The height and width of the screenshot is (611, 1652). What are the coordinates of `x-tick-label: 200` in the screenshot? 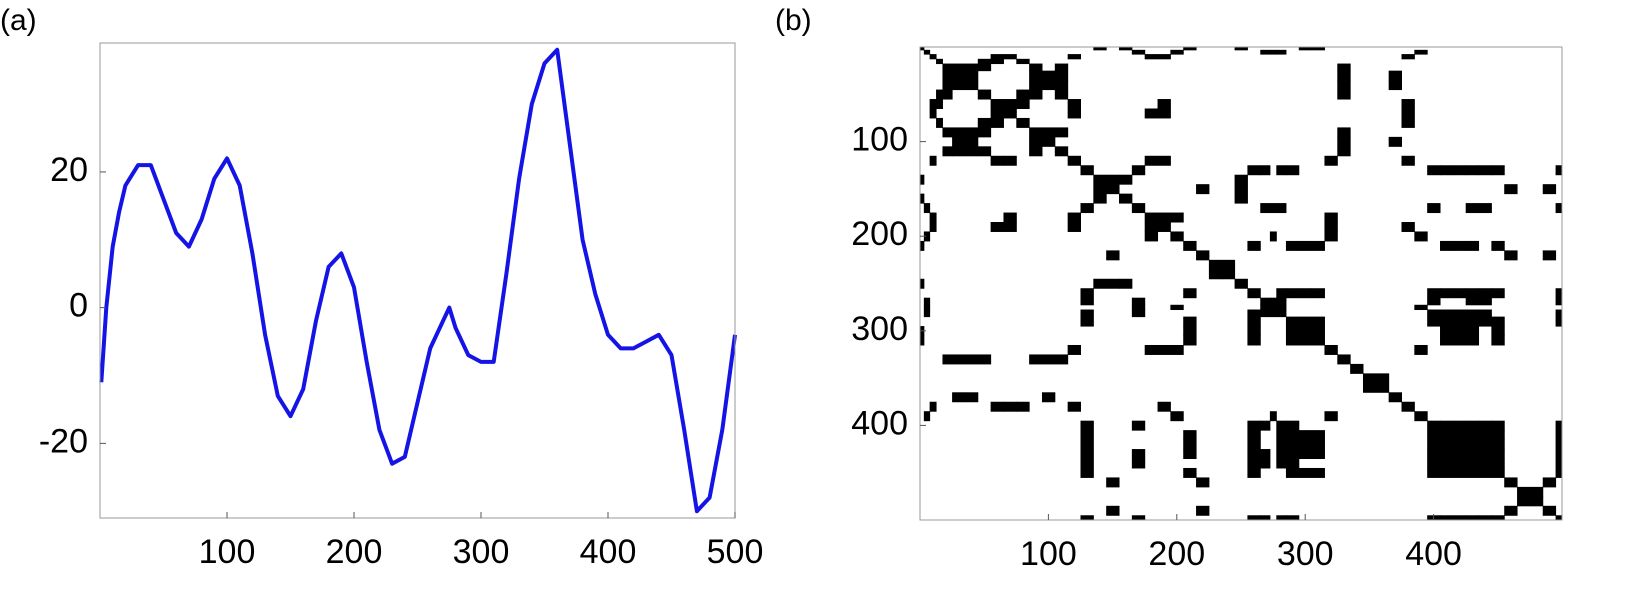 It's located at (1176, 554).